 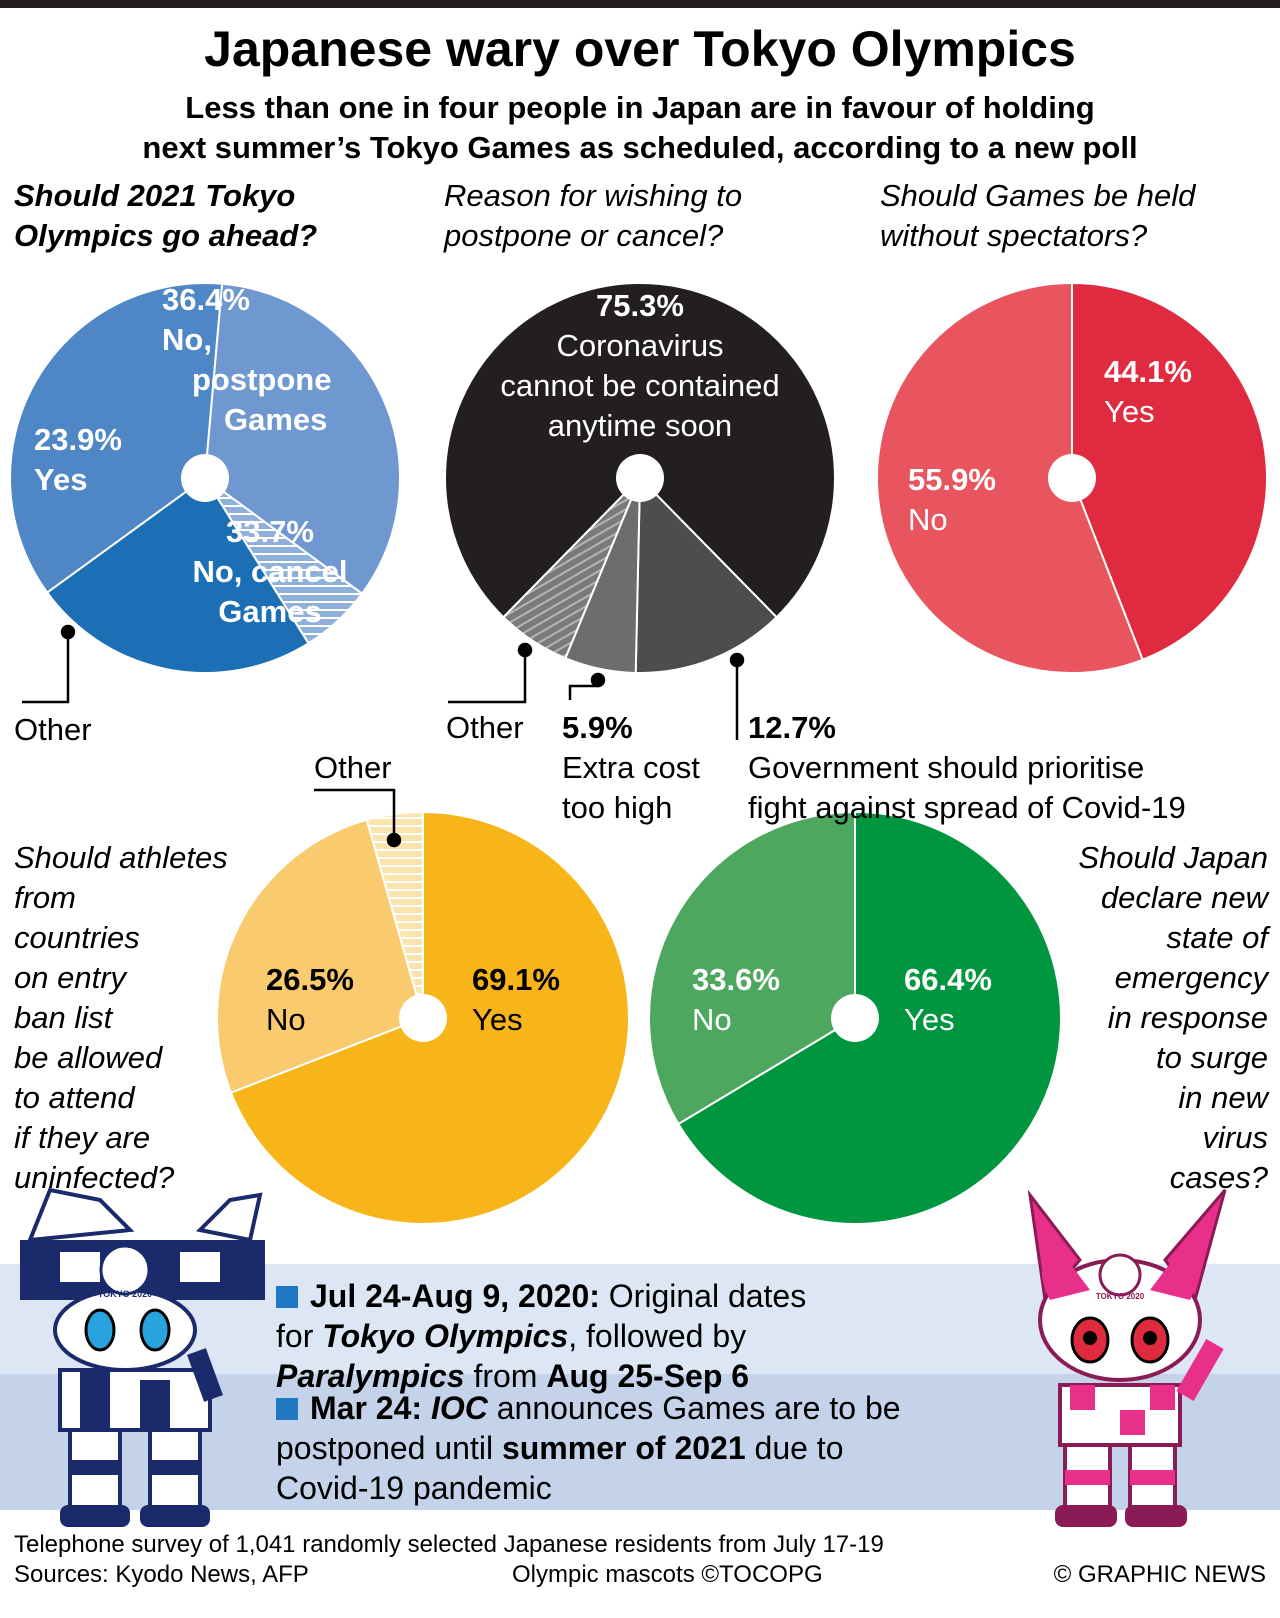 I want to click on timeline-item-2-text: postponed until, so click(x=389, y=1448).